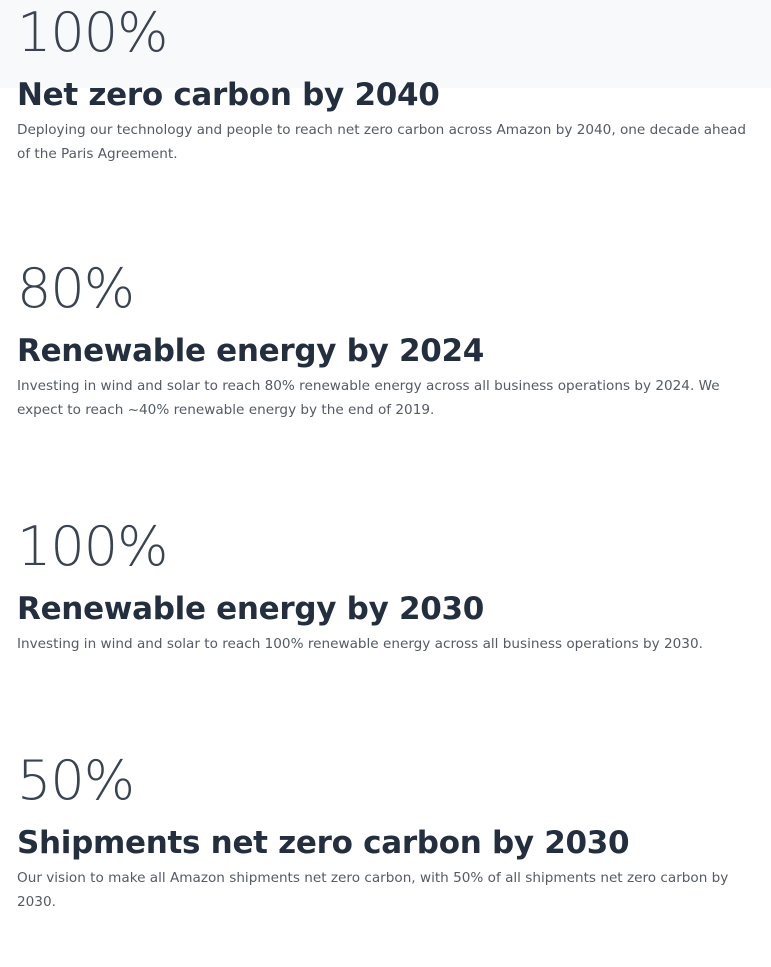  What do you see at coordinates (76, 288) in the screenshot?
I see `goal-percent: 80%` at bounding box center [76, 288].